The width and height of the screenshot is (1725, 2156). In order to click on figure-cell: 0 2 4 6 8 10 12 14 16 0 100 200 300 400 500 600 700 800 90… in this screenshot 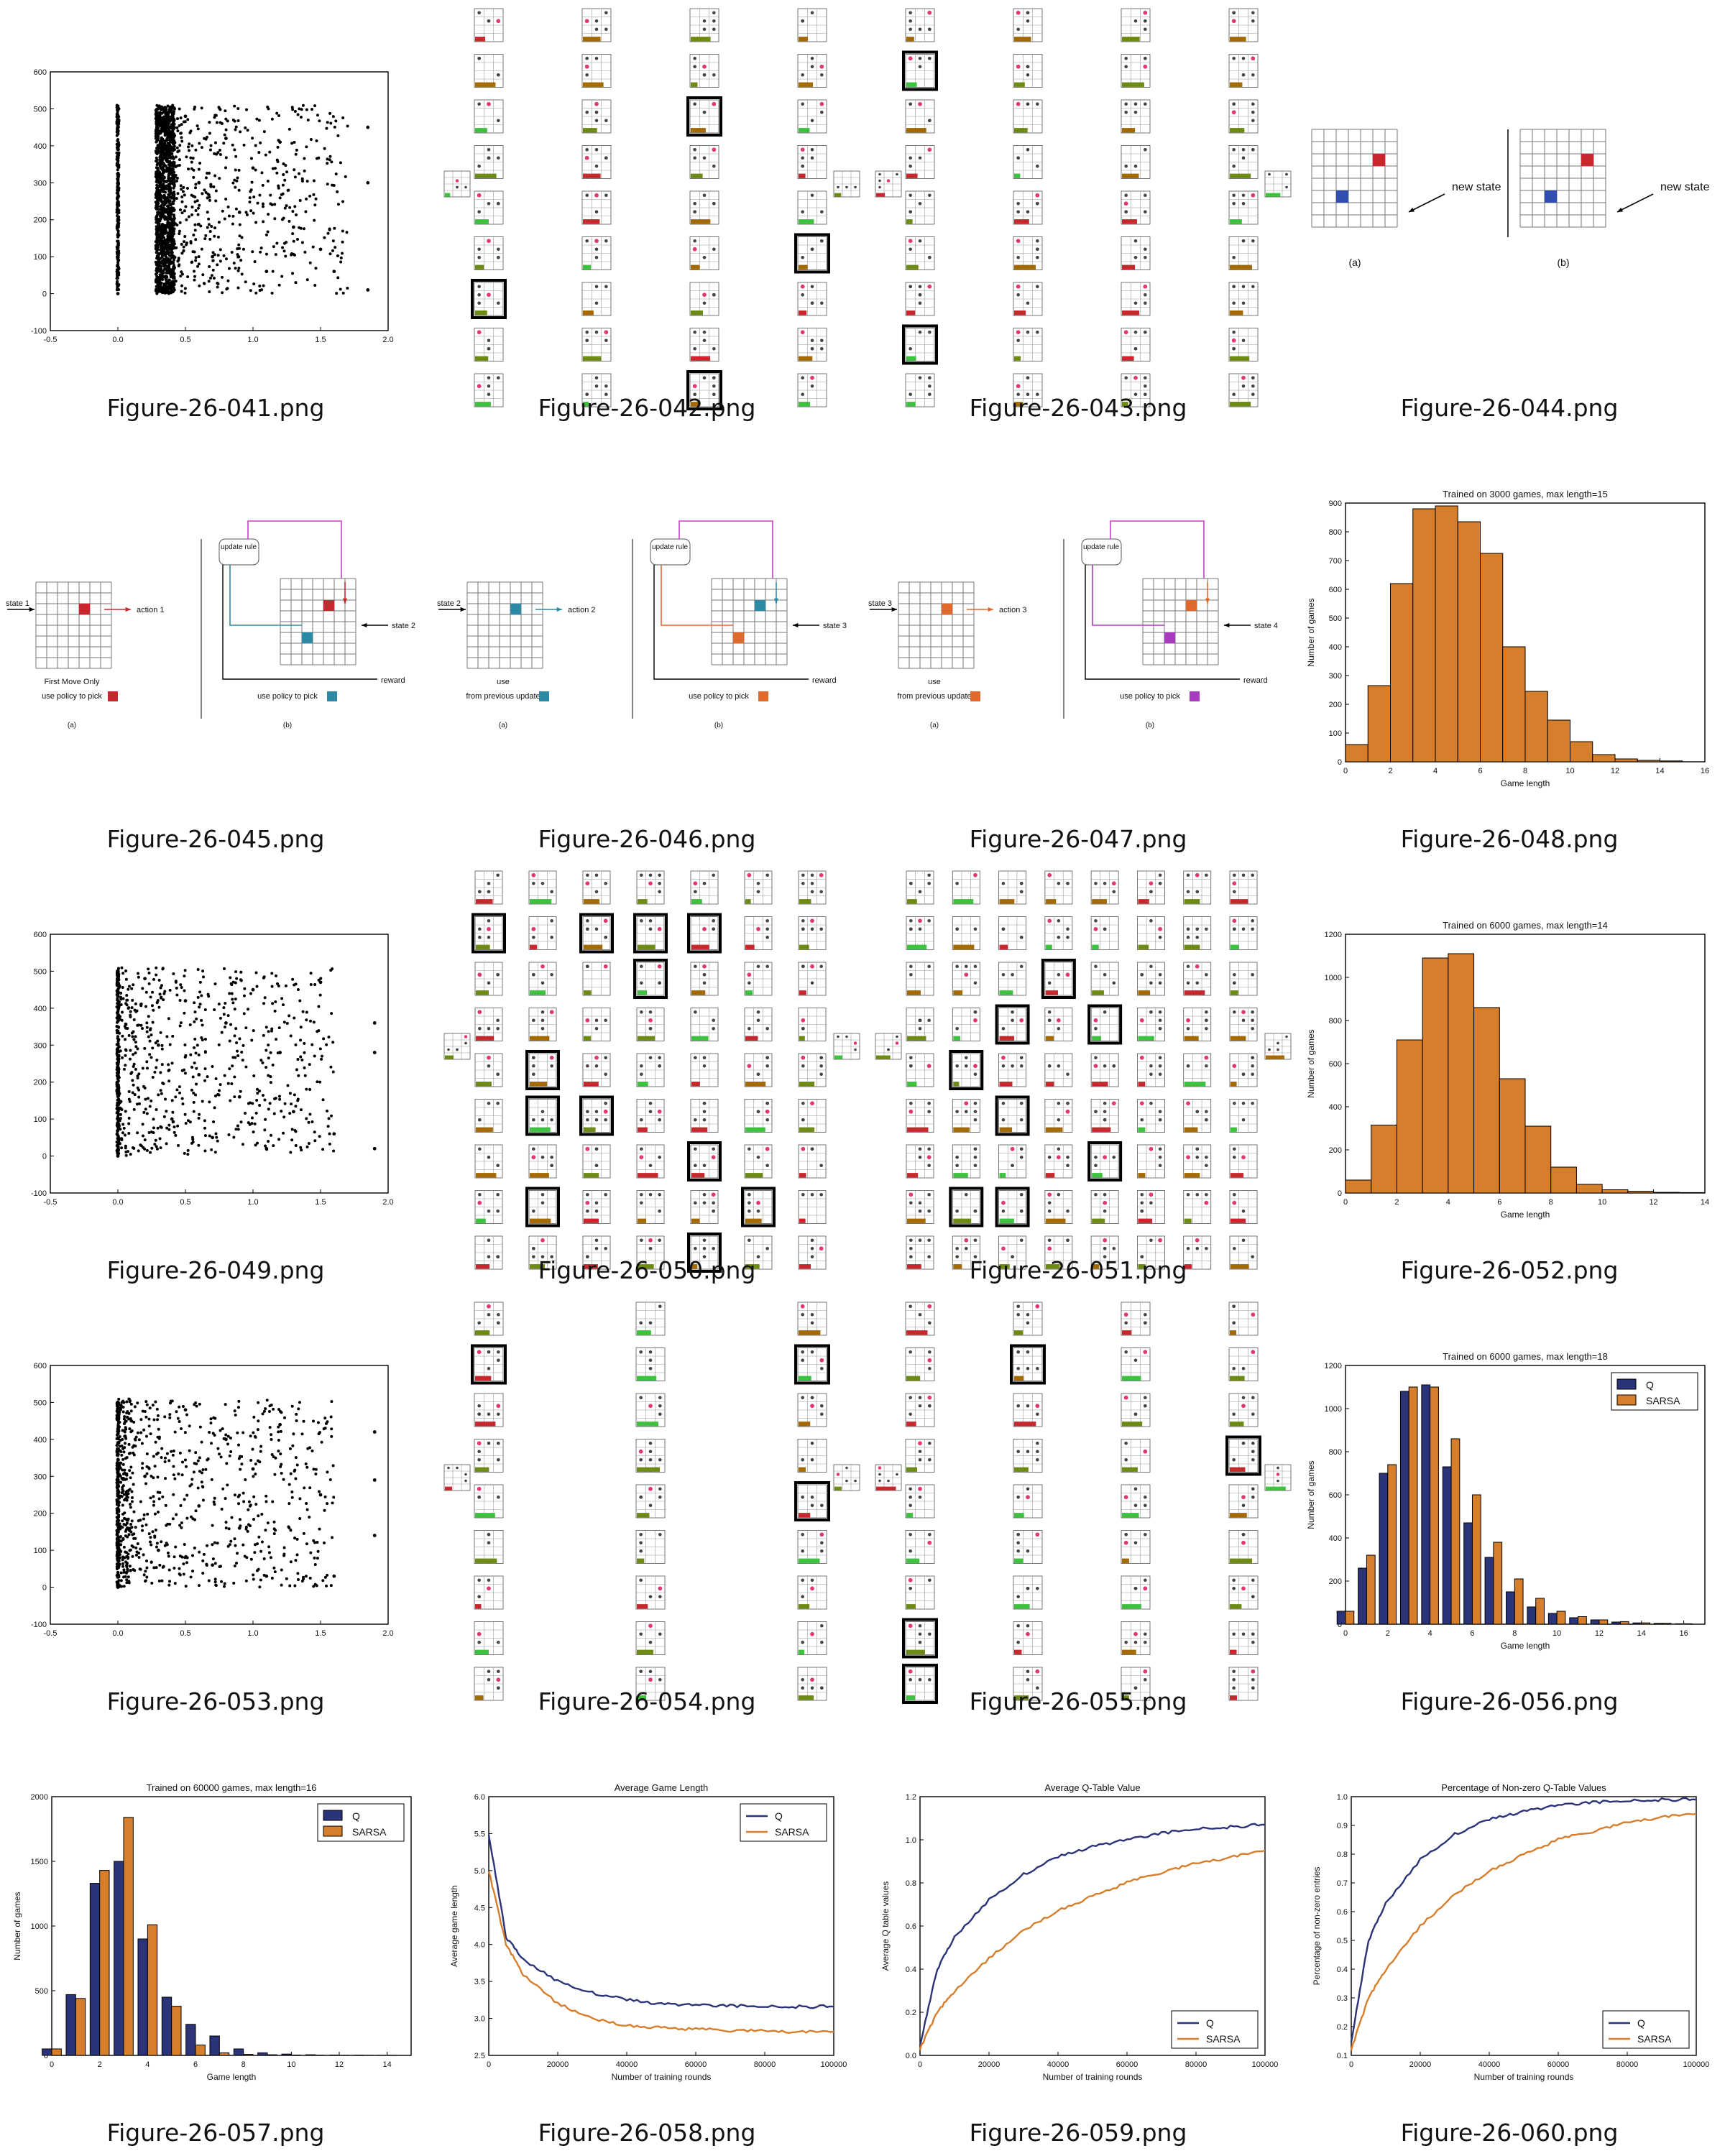, I will do `click(1509, 646)`.